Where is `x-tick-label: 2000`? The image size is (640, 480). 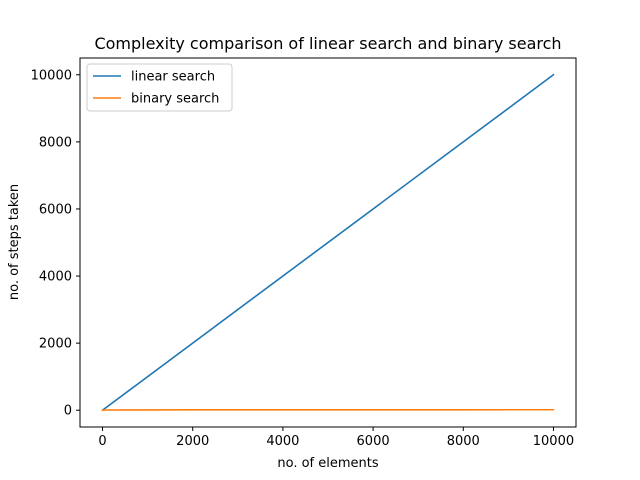 x-tick-label: 2000 is located at coordinates (192, 441).